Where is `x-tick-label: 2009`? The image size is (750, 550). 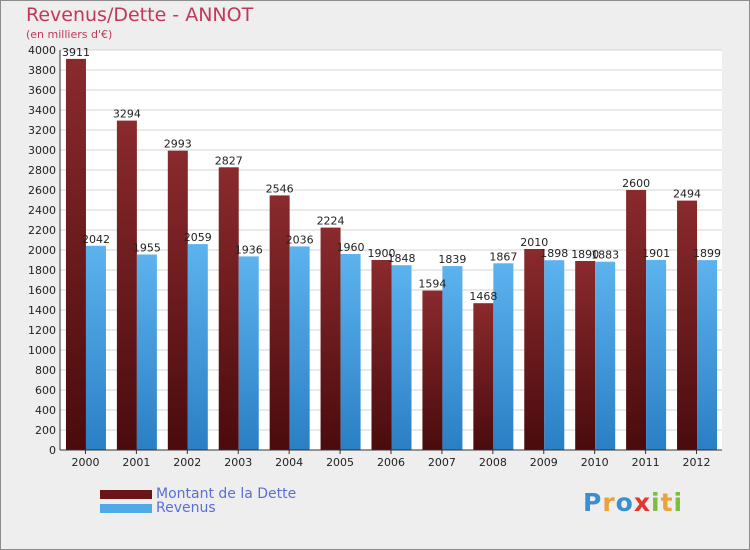
x-tick-label: 2009 is located at coordinates (544, 462).